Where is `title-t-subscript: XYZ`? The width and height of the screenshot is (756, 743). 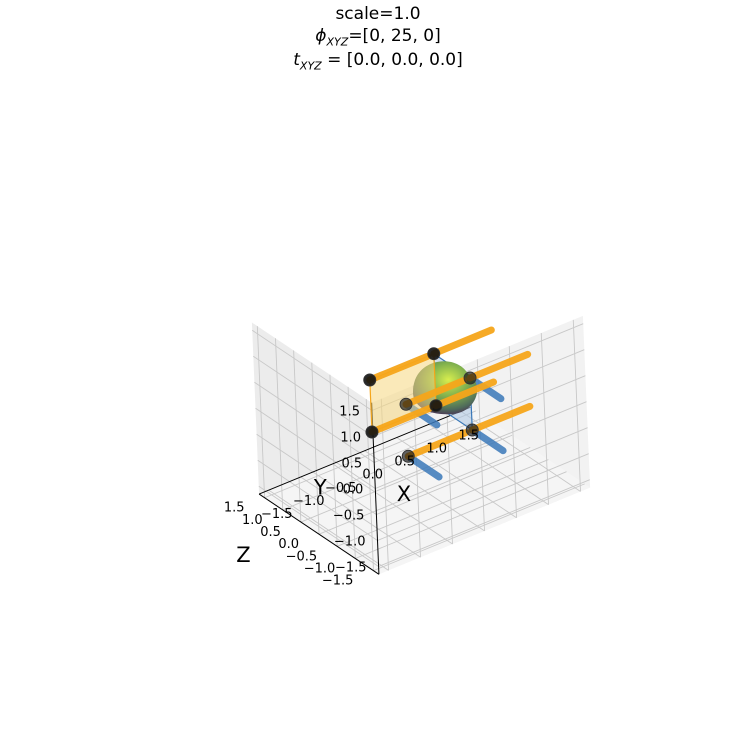
title-t-subscript: XYZ is located at coordinates (310, 66).